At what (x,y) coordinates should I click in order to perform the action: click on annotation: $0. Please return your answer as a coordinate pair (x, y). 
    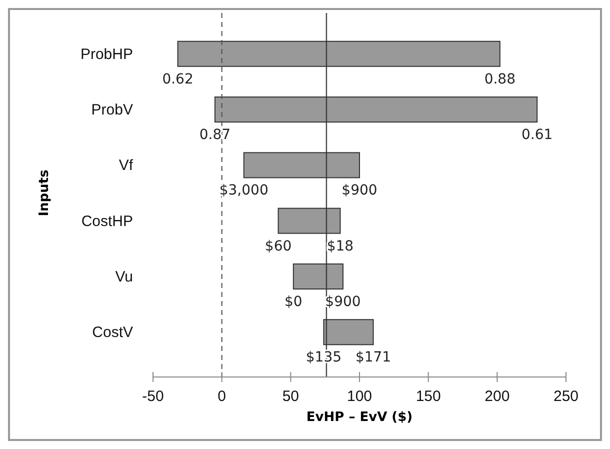
    Looking at the image, I should click on (293, 302).